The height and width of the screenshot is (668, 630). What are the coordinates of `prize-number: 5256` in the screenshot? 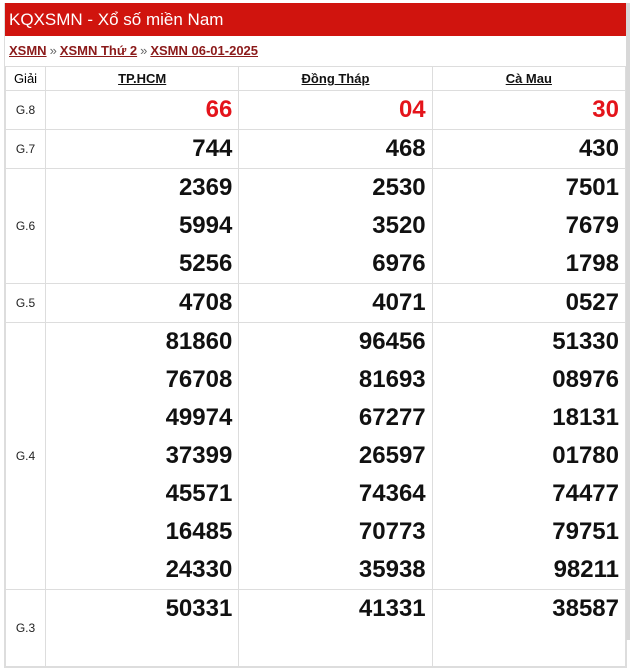 It's located at (205, 263).